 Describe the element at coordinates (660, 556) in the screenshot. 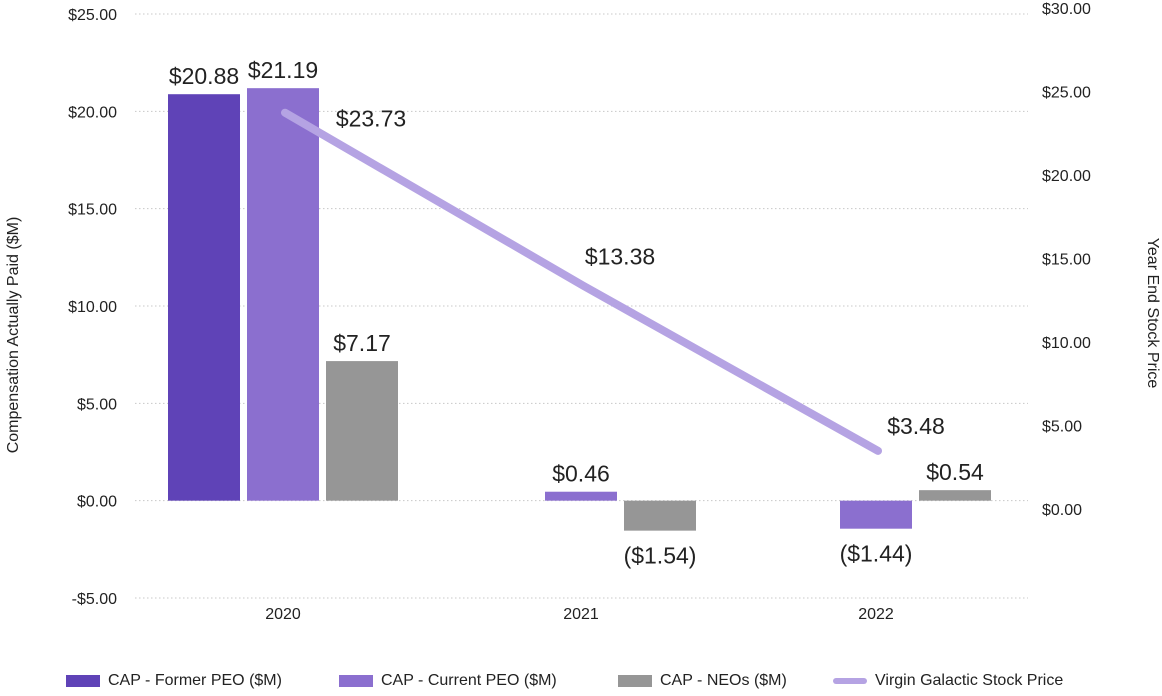

I see `bar-data-label: ($1.54)` at that location.